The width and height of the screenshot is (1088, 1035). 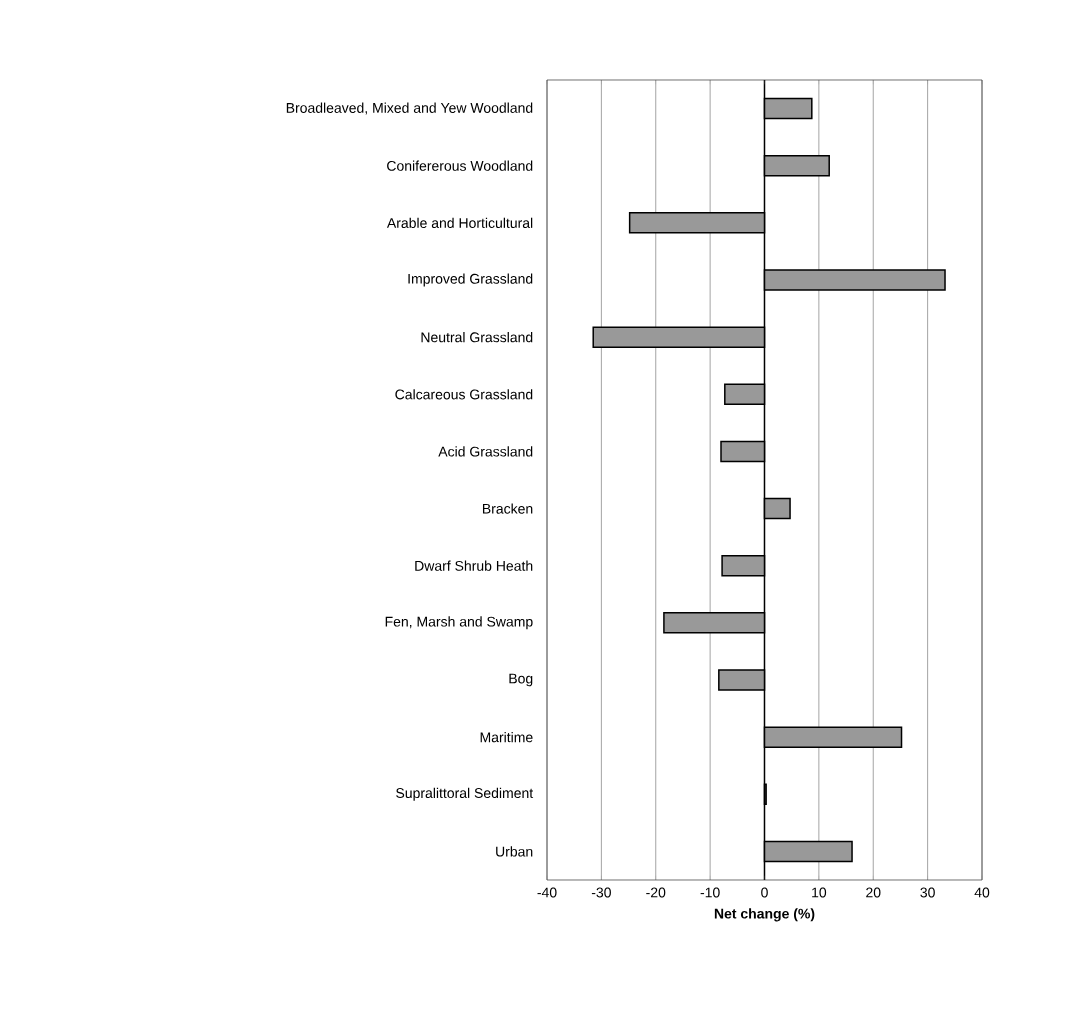 What do you see at coordinates (459, 623) in the screenshot?
I see `y-tick-label: Fen, Marsh and Swamp` at bounding box center [459, 623].